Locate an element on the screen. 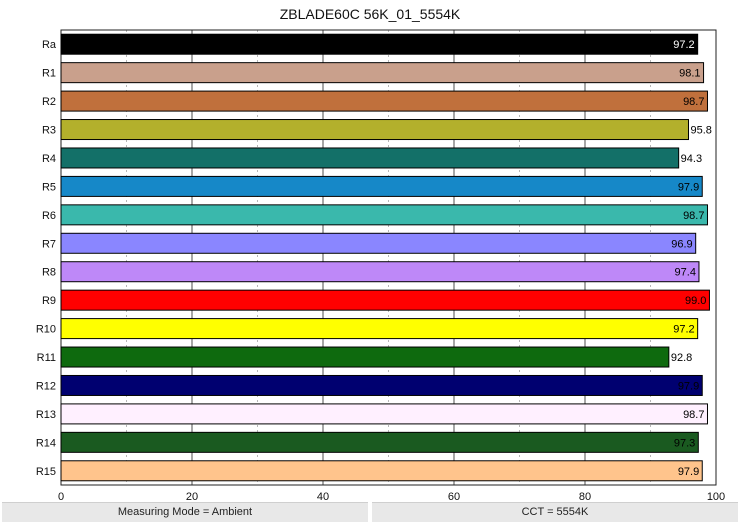 Image resolution: width=740 pixels, height=522 pixels. bar-r15 is located at coordinates (381, 471).